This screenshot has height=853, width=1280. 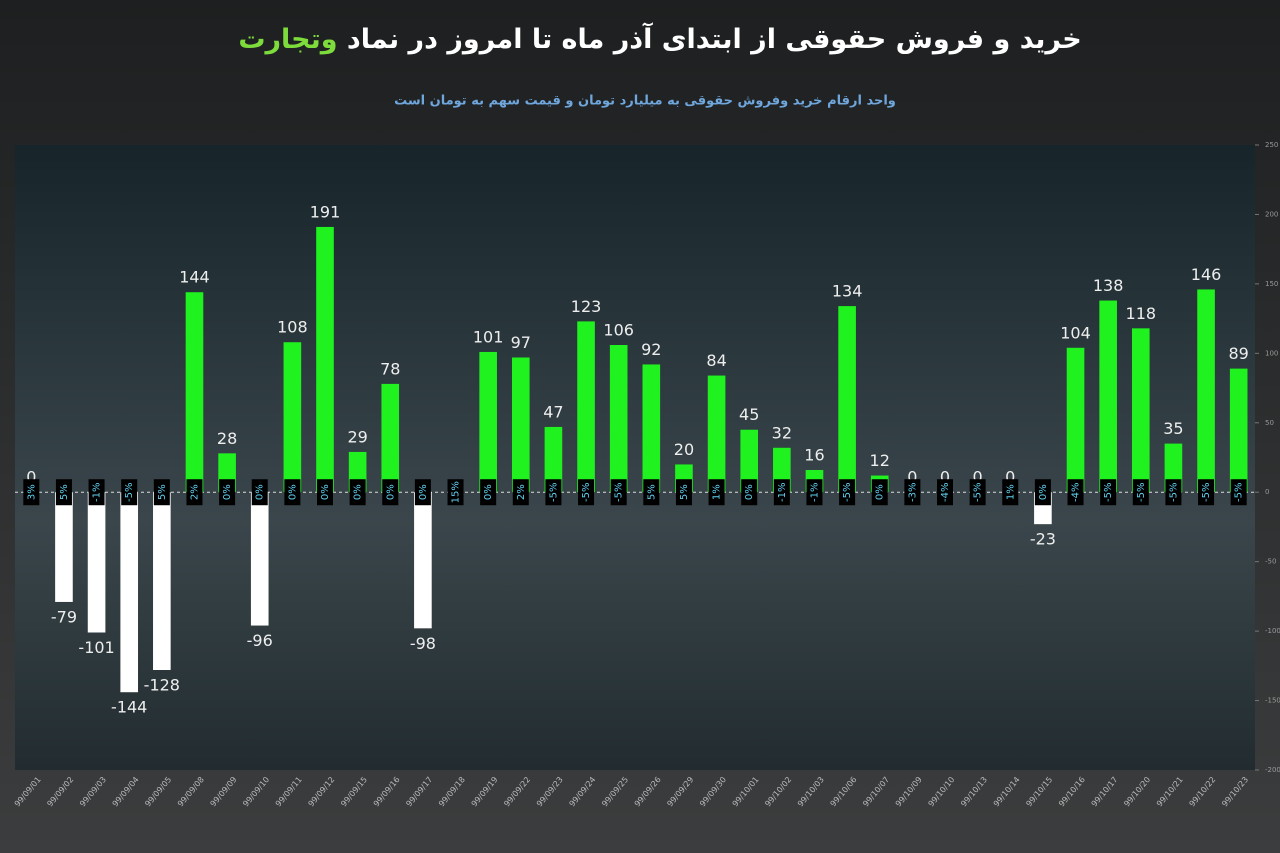 I want to click on value-label: 108, so click(x=292, y=327).